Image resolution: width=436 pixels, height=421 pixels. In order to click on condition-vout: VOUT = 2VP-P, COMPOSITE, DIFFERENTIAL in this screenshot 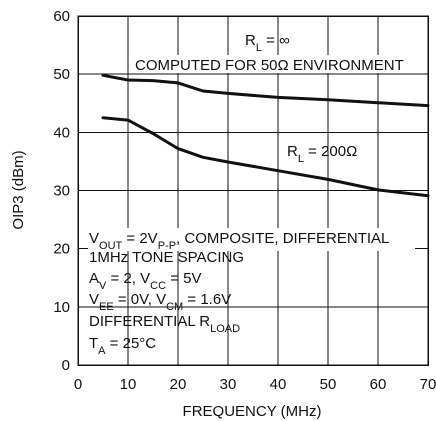, I will do `click(239, 241)`.